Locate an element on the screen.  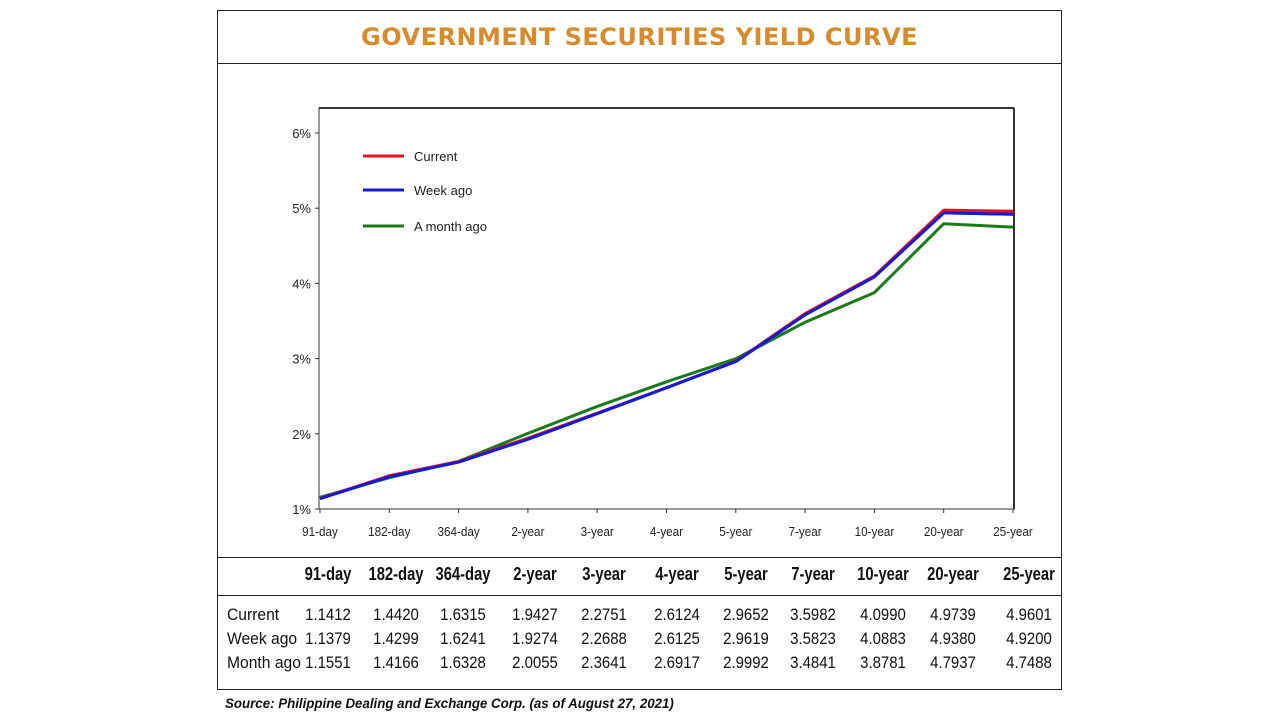
legend-label: Week ago is located at coordinates (443, 190).